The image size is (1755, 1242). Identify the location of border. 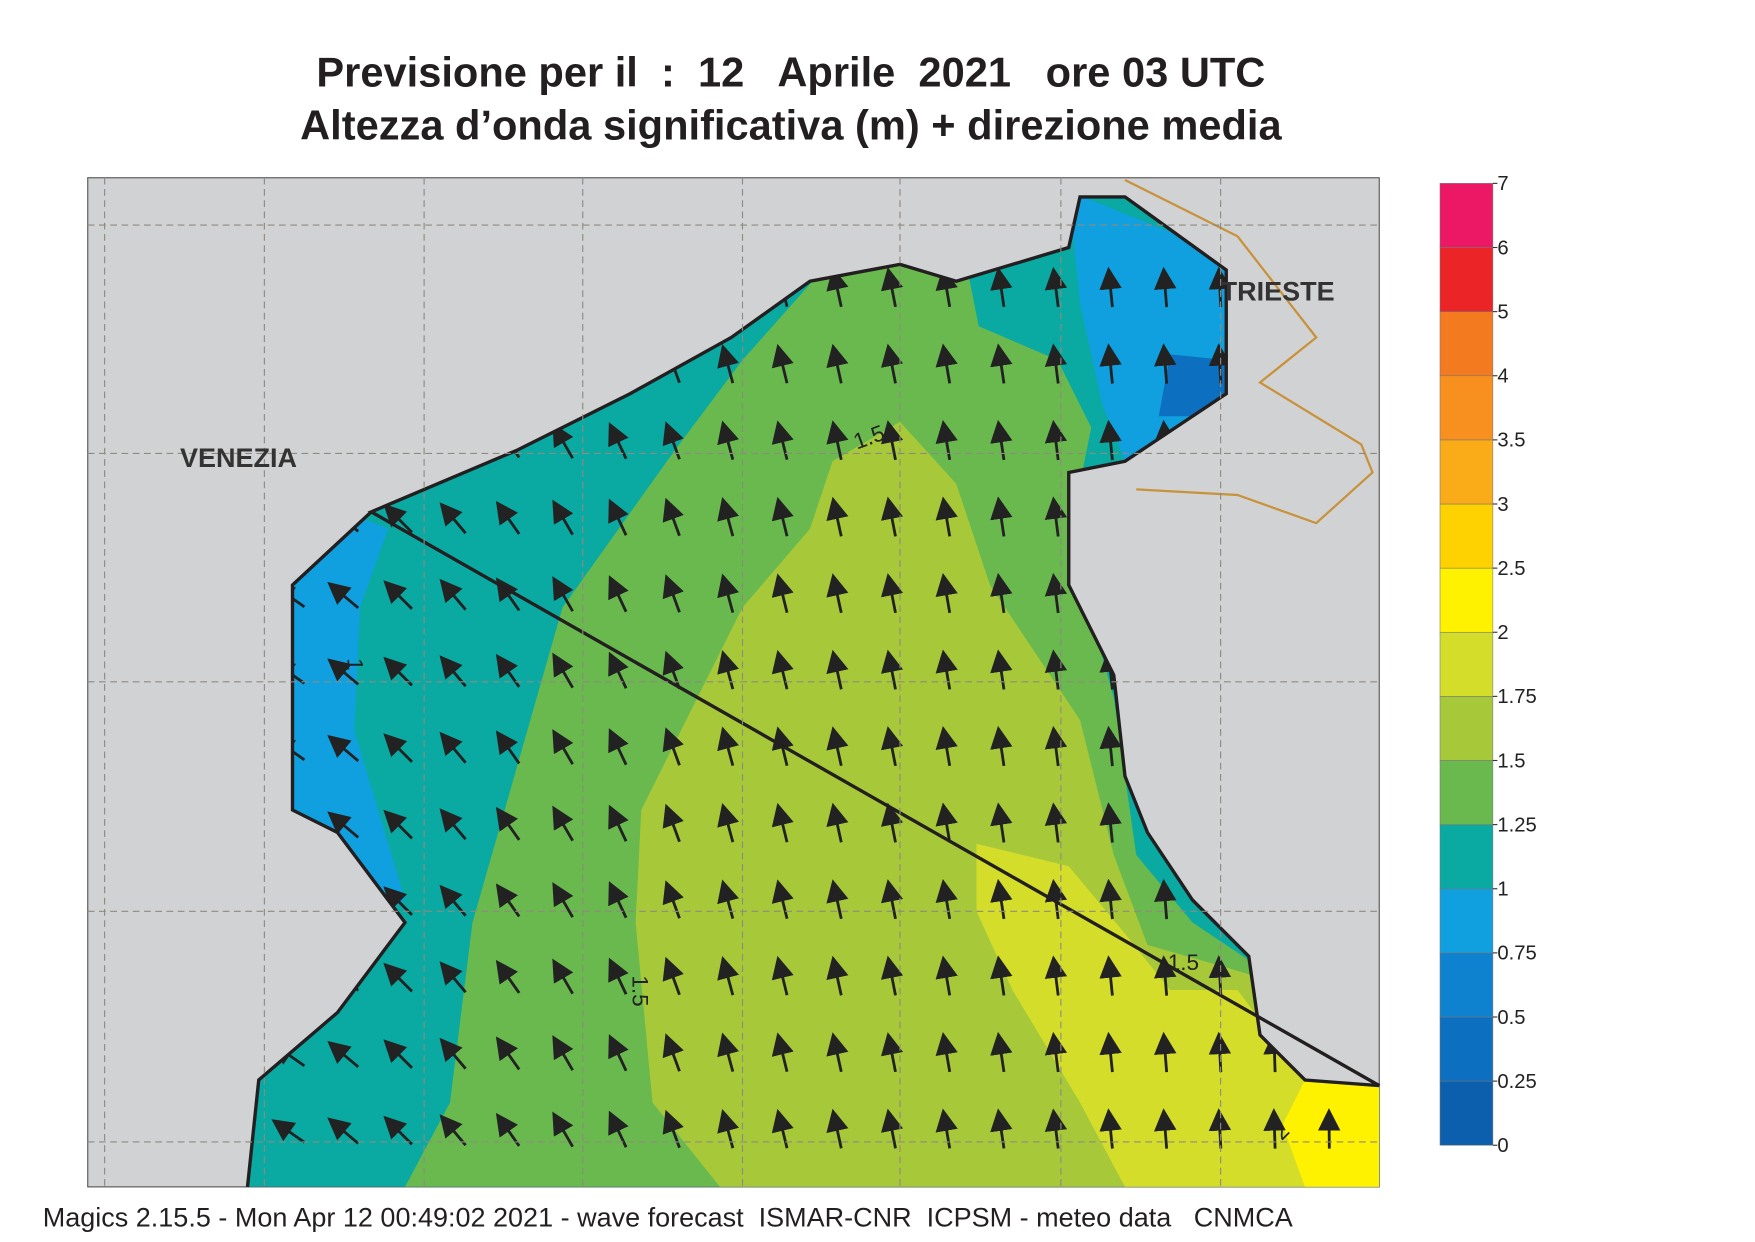
(1249, 351).